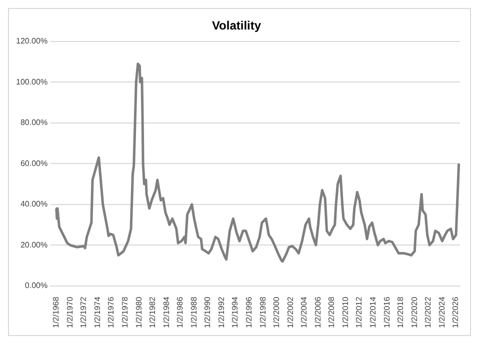 Image resolution: width=479 pixels, height=344 pixels. What do you see at coordinates (36, 285) in the screenshot?
I see `y-tick-label: 0.00%` at bounding box center [36, 285].